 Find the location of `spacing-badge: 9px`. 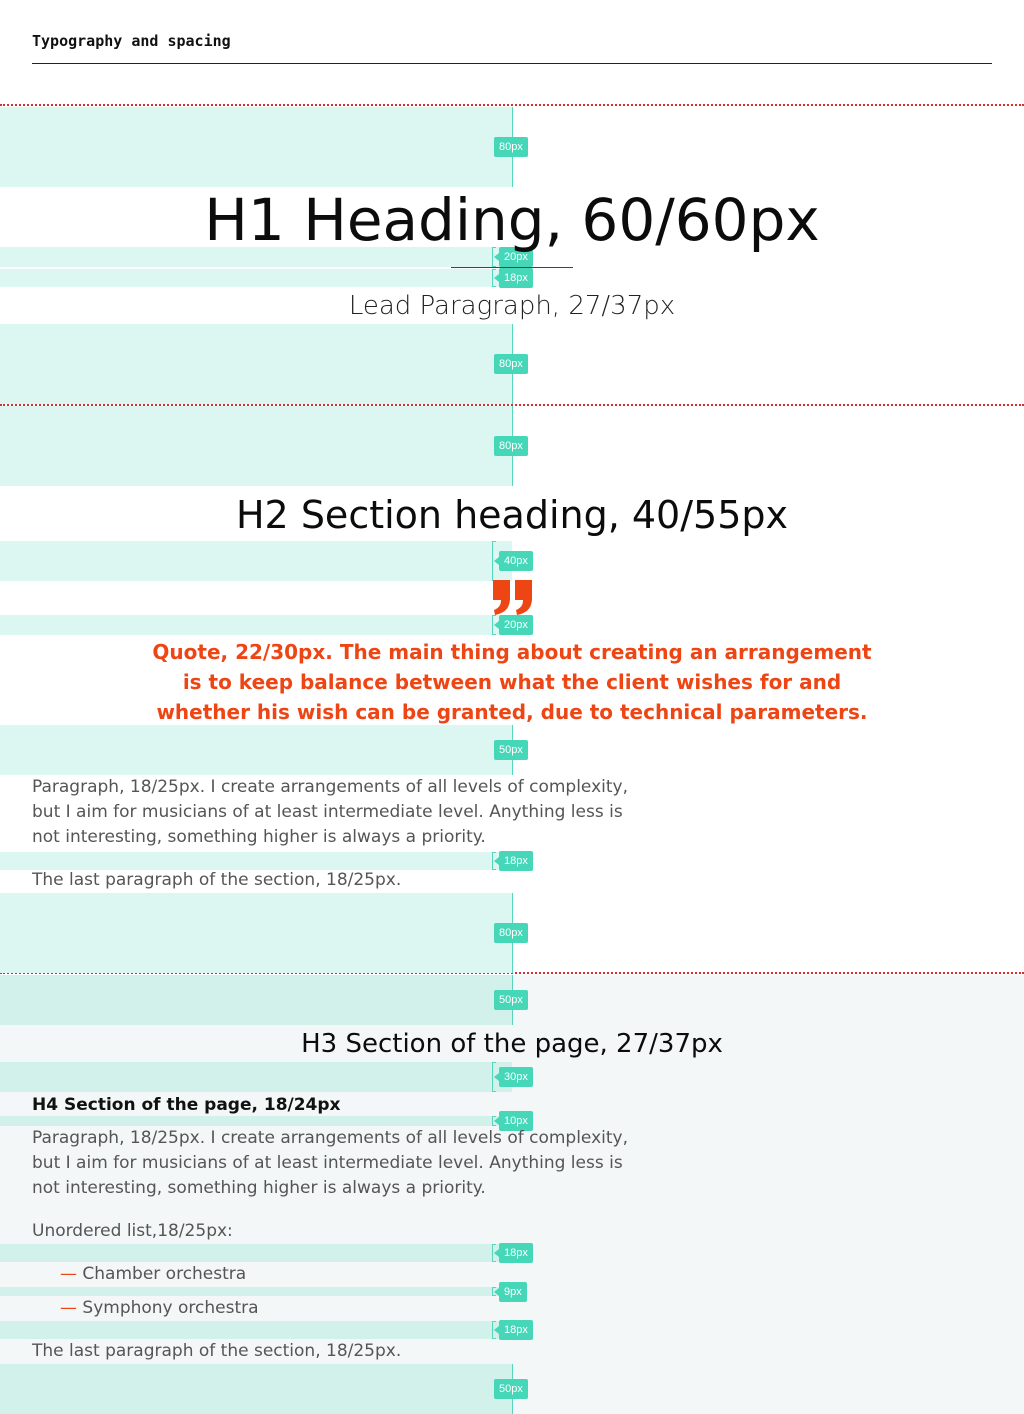

spacing-badge: 9px is located at coordinates (513, 1292).